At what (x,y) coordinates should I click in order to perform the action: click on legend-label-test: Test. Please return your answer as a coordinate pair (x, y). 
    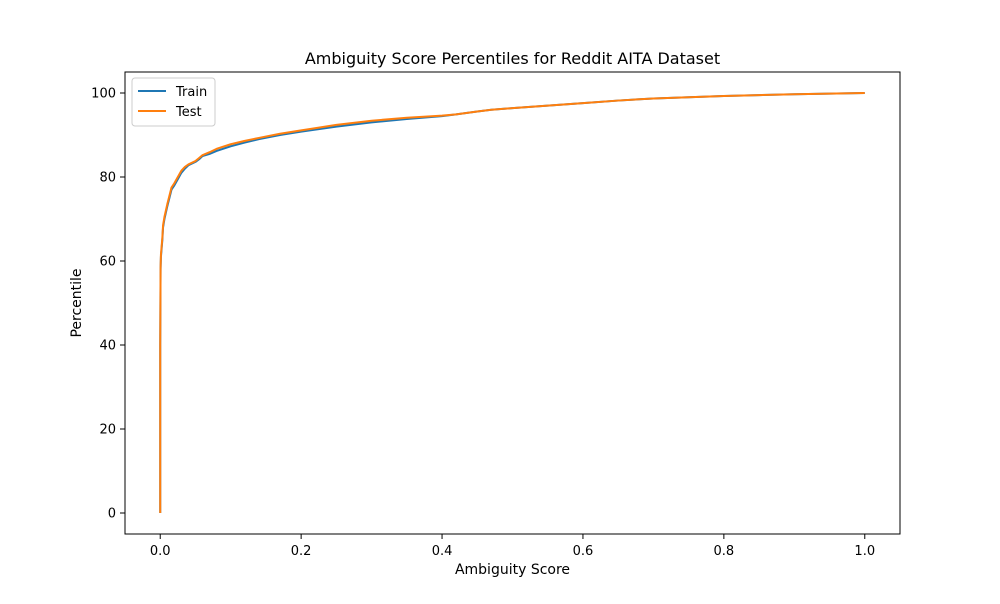
    Looking at the image, I should click on (188, 112).